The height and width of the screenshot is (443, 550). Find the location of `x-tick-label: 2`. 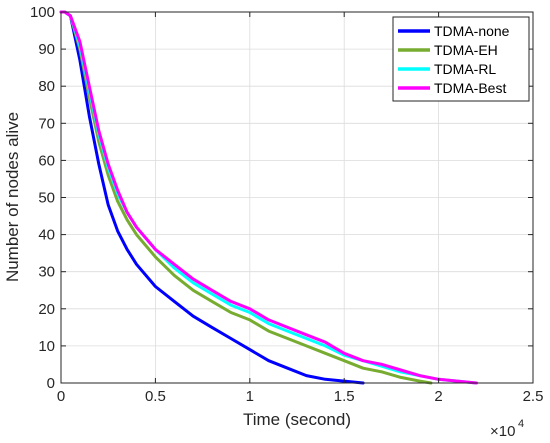

x-tick-label: 2 is located at coordinates (438, 396).